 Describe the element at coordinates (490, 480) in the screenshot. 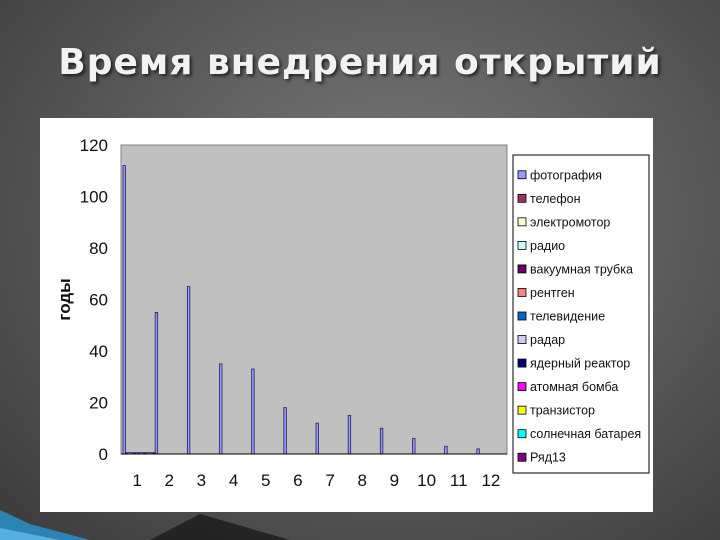

I see `x-tick-label: 12` at that location.